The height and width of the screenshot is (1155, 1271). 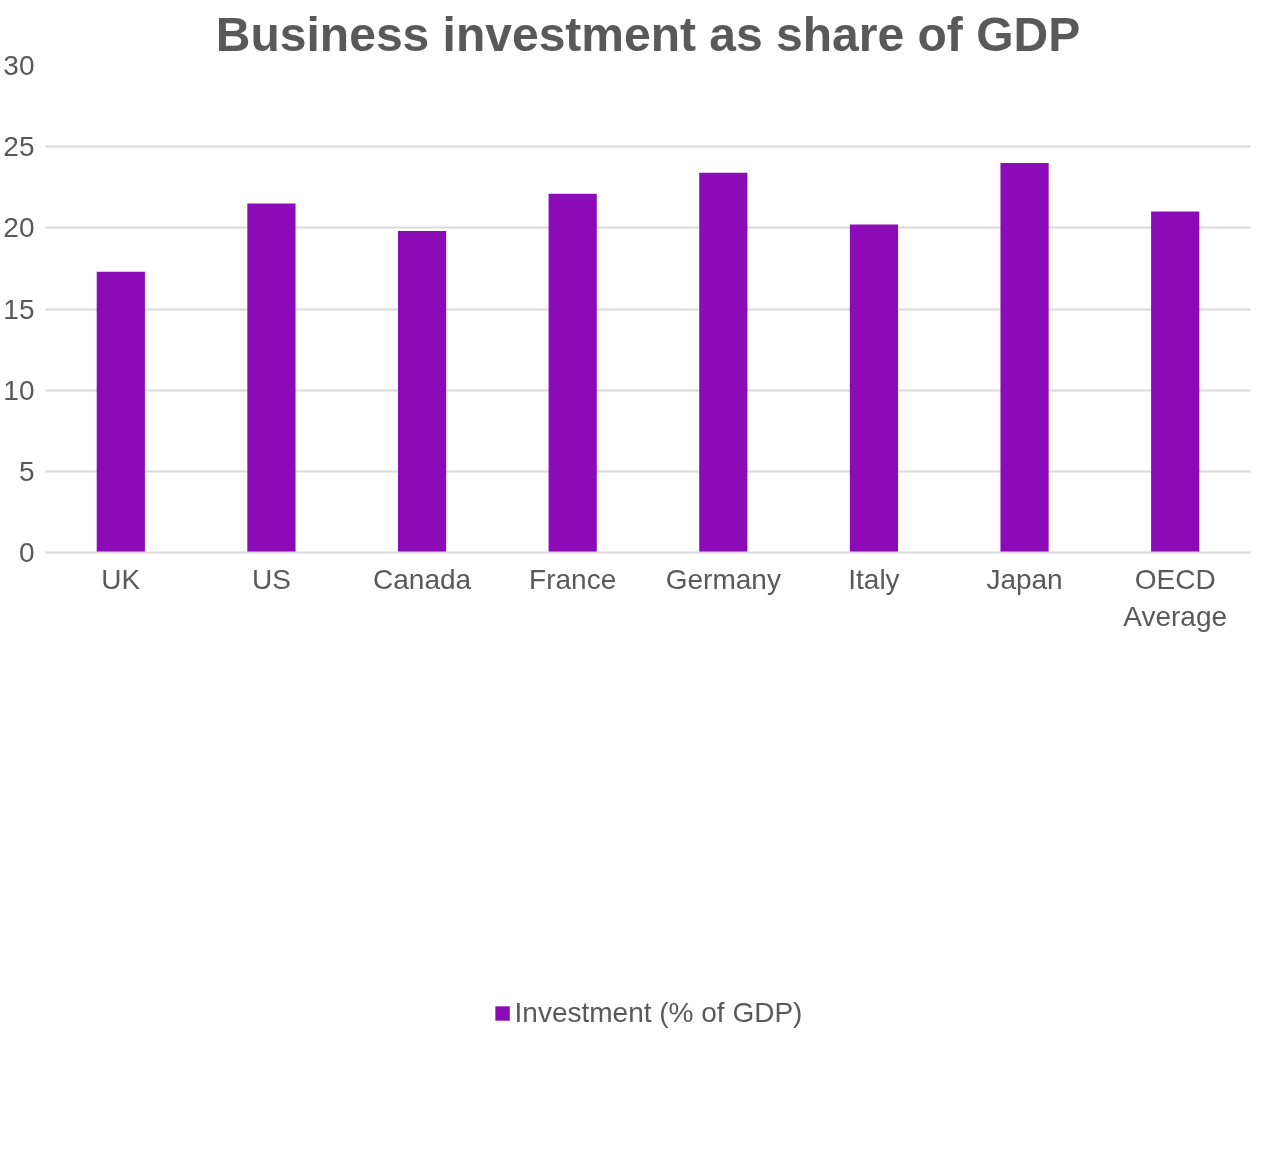 What do you see at coordinates (573, 579) in the screenshot?
I see `x-tick-label: France` at bounding box center [573, 579].